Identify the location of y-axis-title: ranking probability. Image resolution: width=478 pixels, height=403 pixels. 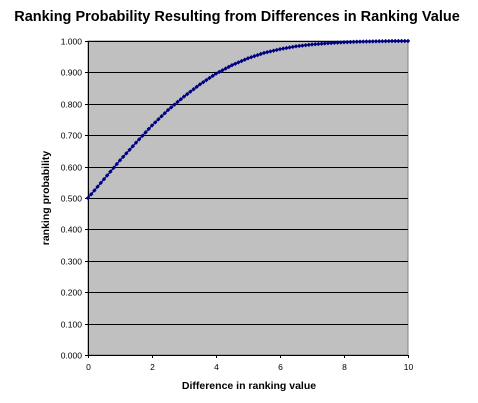
(46, 198).